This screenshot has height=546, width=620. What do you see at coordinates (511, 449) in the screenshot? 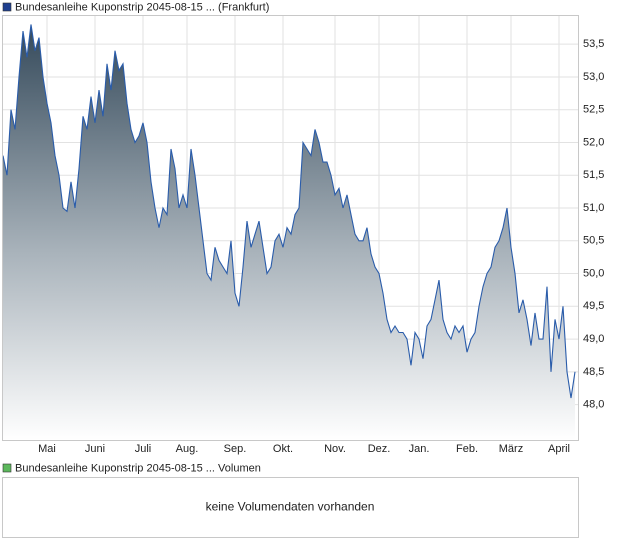
I see `x-tick-label: März` at bounding box center [511, 449].